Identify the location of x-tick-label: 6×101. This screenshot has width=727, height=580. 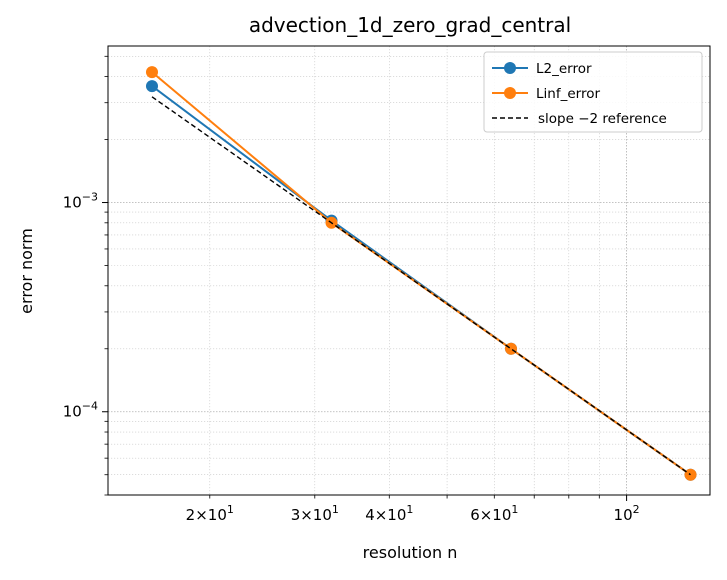
(494, 513).